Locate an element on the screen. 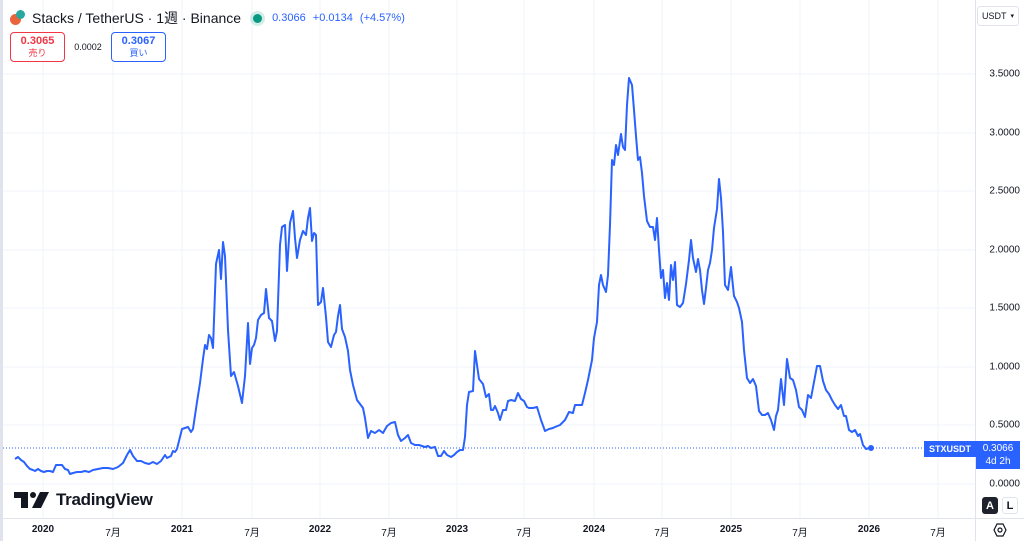 The height and width of the screenshot is (541, 1024). y-tick-label: 2.5000 is located at coordinates (1004, 191).